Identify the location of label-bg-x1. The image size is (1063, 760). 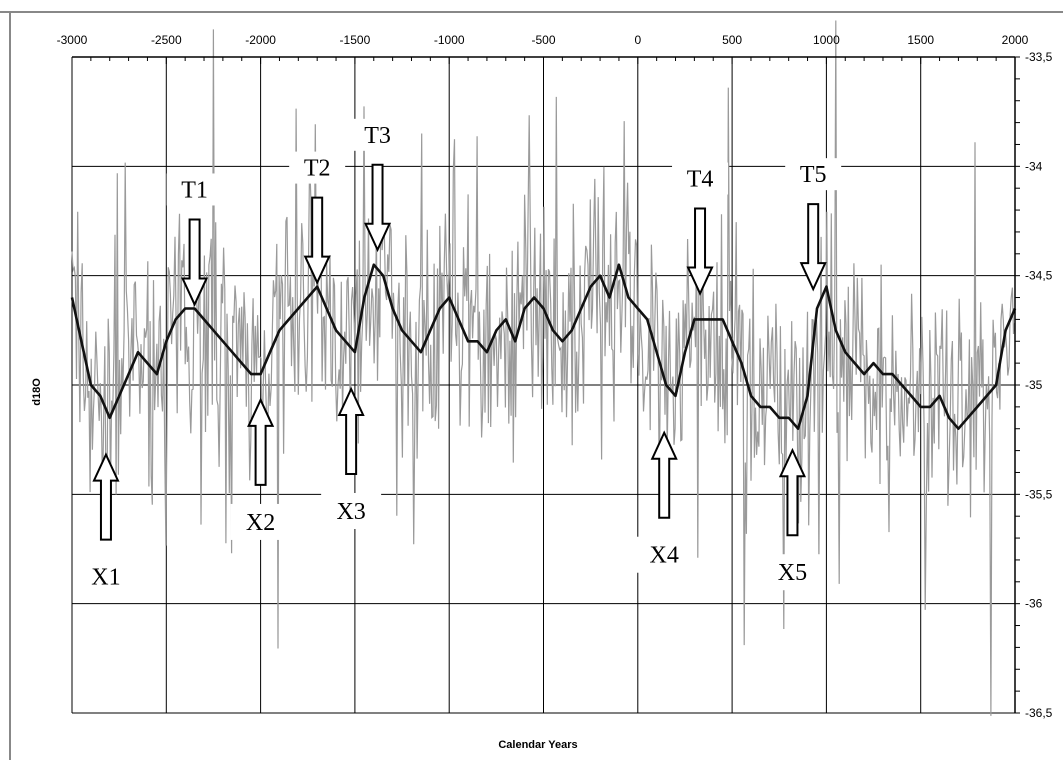
(105, 576).